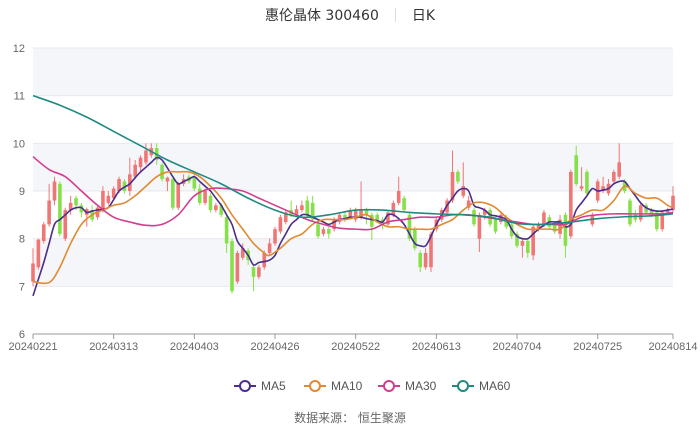 Image resolution: width=700 pixels, height=431 pixels. I want to click on x-tick-label: 20240522, so click(355, 347).